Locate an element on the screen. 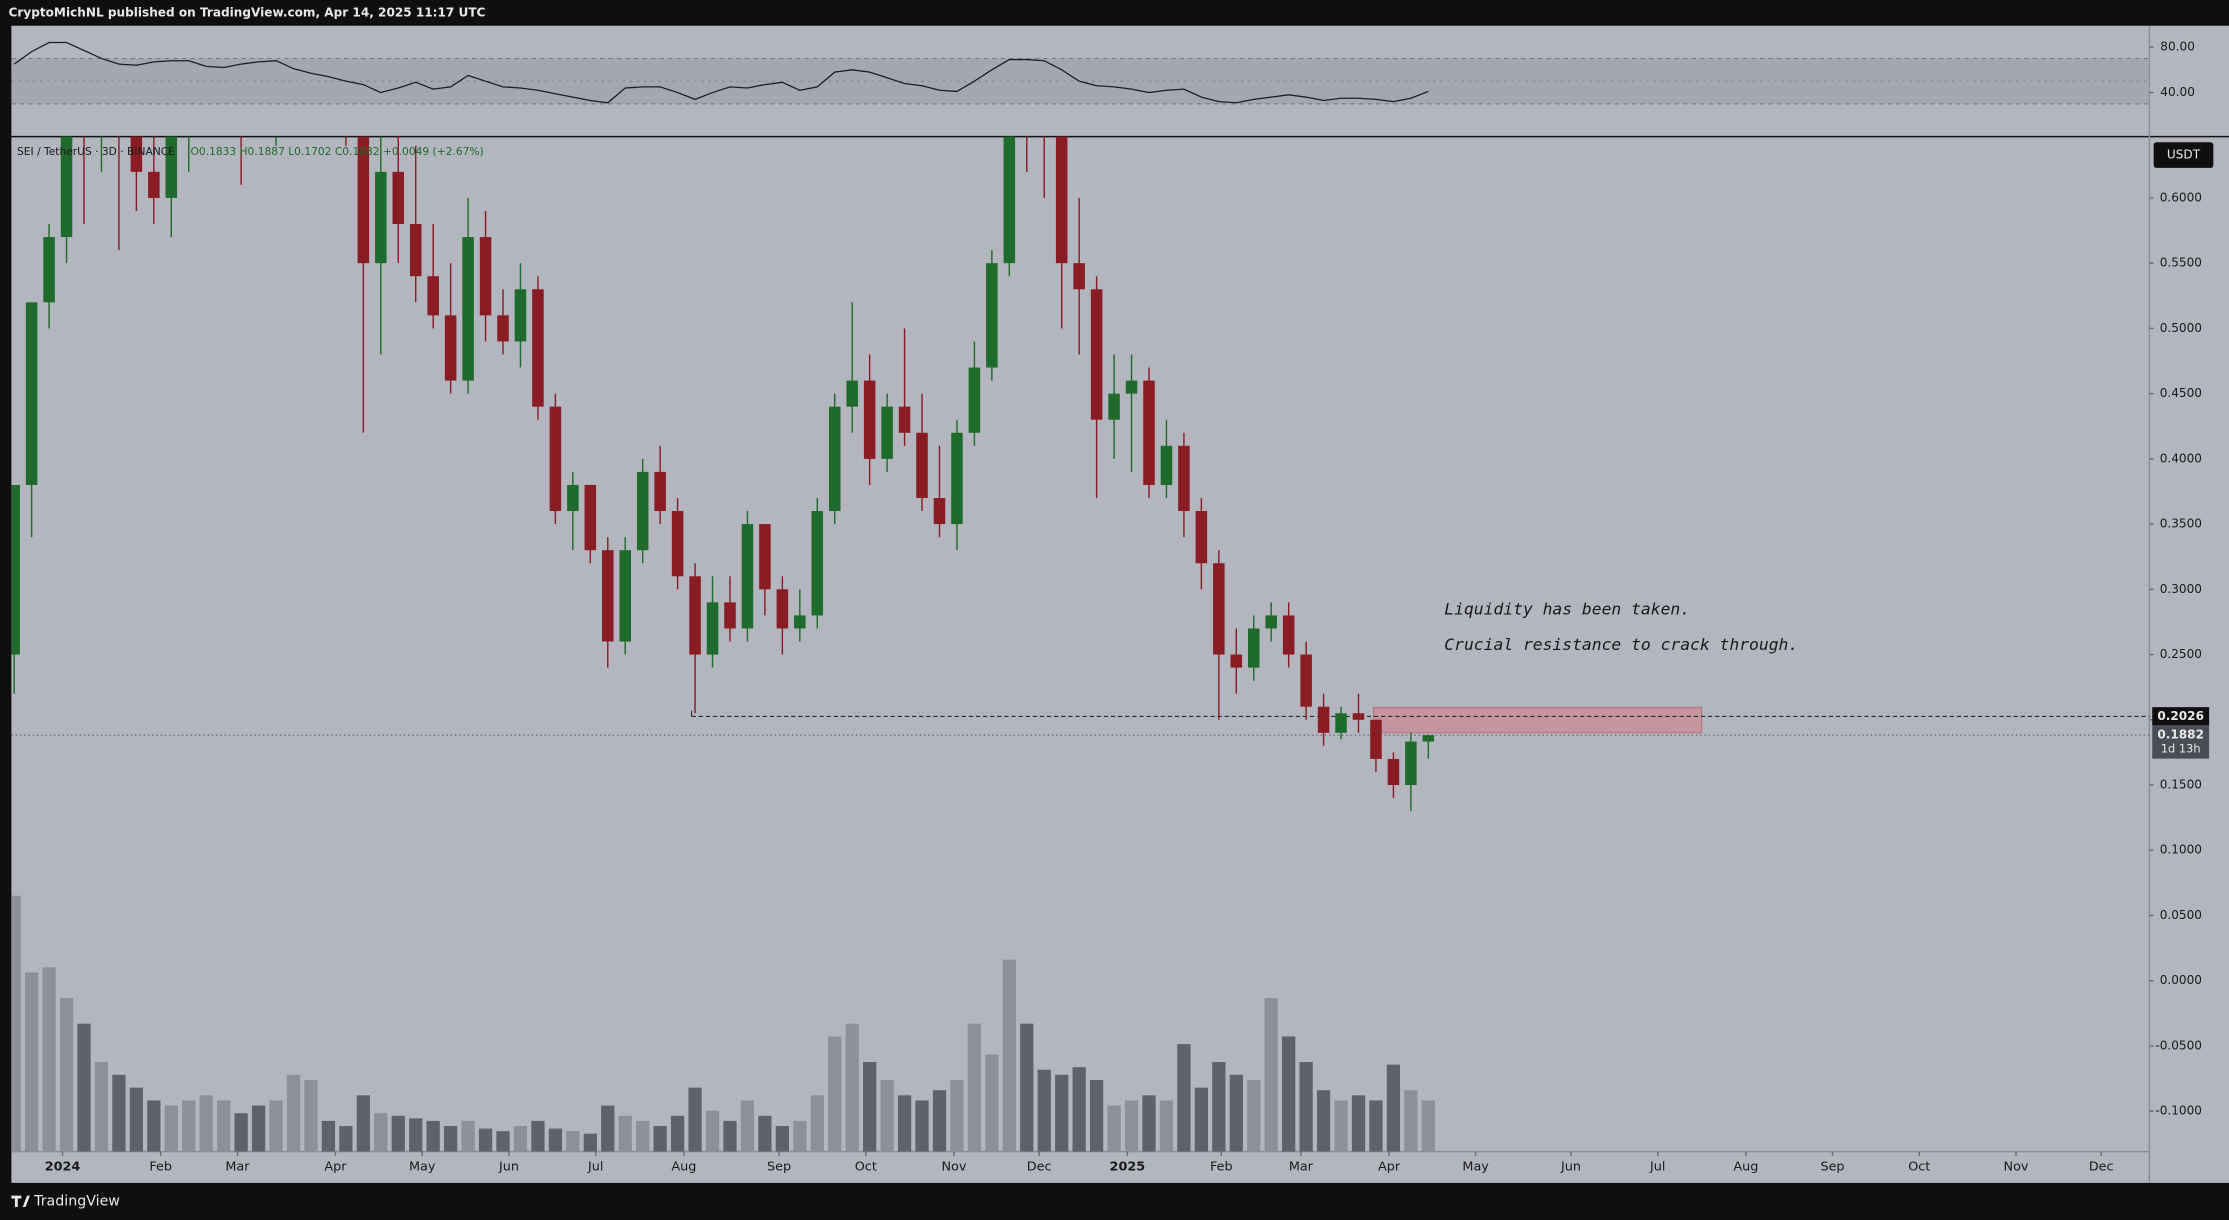 This screenshot has height=1220, width=2229. x-tick-label: Jun is located at coordinates (508, 1167).